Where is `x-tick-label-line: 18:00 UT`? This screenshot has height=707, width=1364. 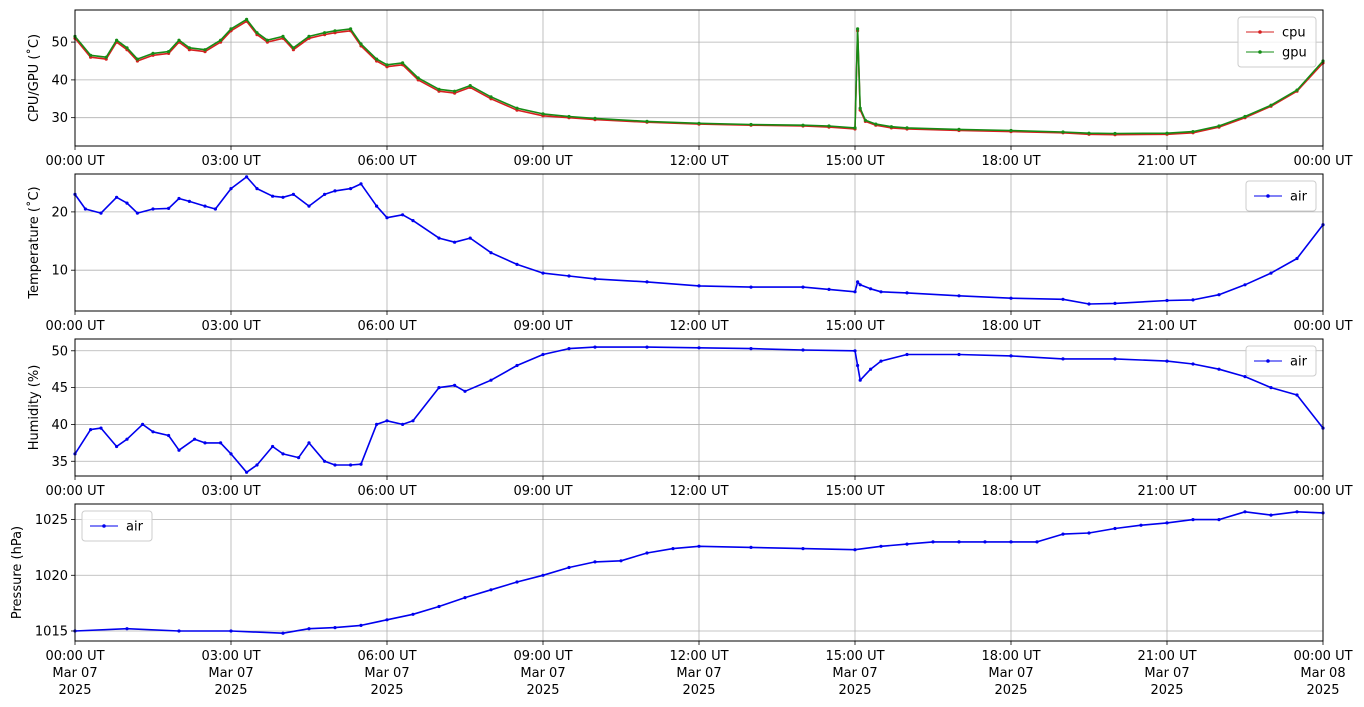 x-tick-label-line: 18:00 UT is located at coordinates (1010, 491).